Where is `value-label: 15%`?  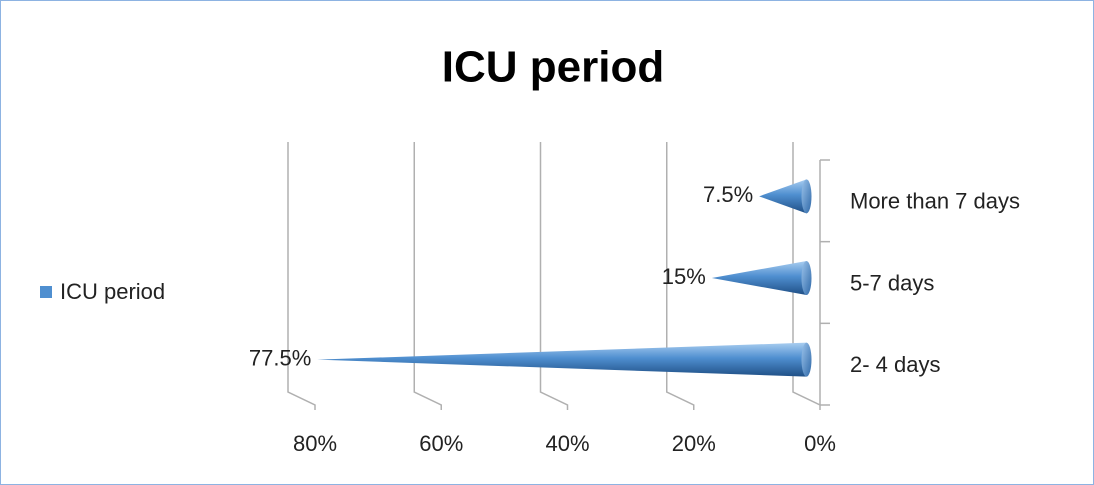 value-label: 15% is located at coordinates (684, 276).